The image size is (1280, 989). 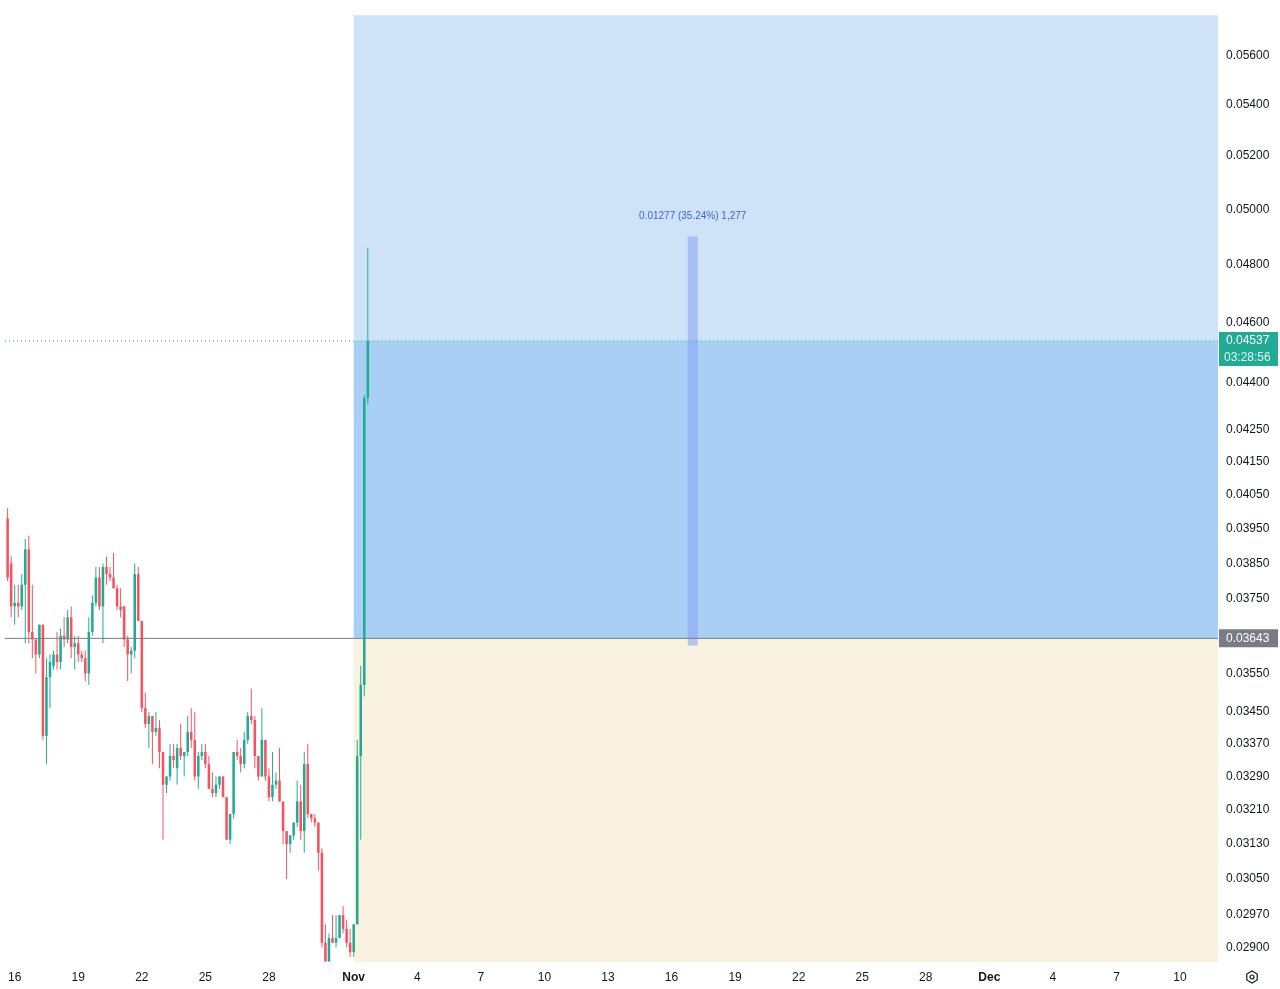 I want to click on y-tick-label: 0.02900, so click(x=1248, y=946).